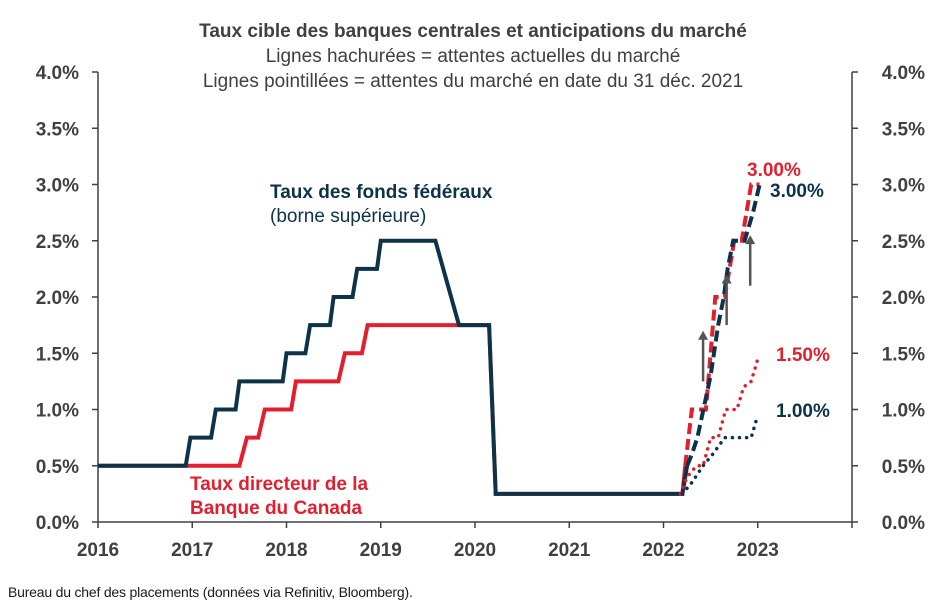  What do you see at coordinates (57, 298) in the screenshot?
I see `y-tick-label-left: 2.0%` at bounding box center [57, 298].